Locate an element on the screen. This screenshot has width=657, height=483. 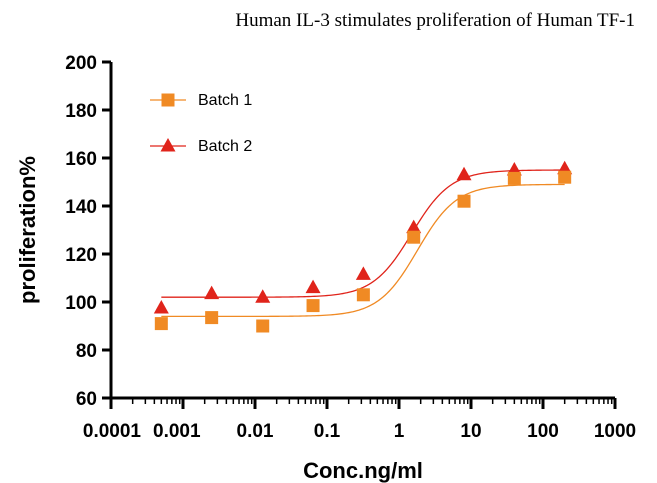
y-tick-label: 200 is located at coordinates (81, 63).